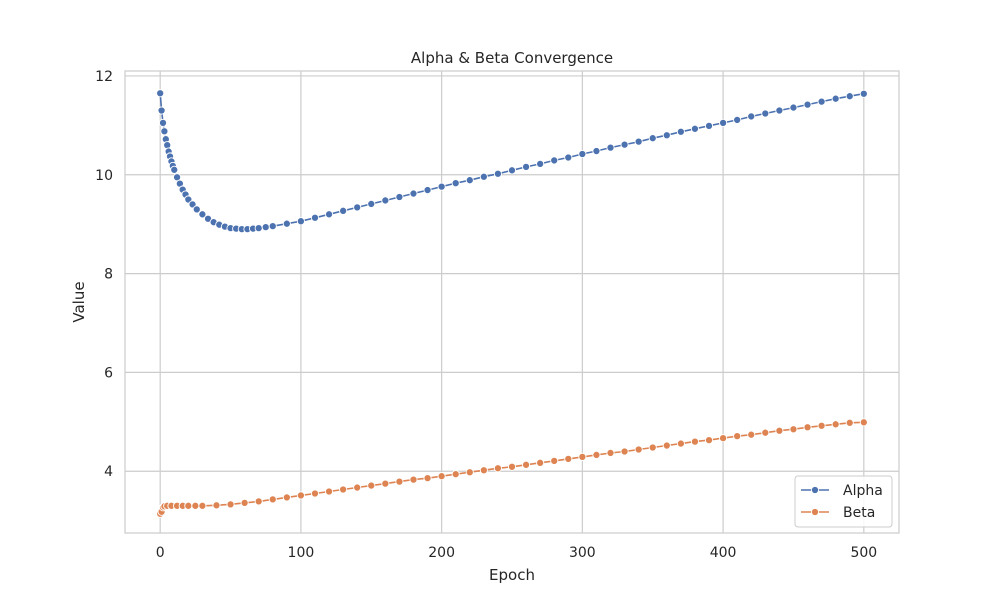 This screenshot has width=1000, height=600. I want to click on legend-box, so click(843, 501).